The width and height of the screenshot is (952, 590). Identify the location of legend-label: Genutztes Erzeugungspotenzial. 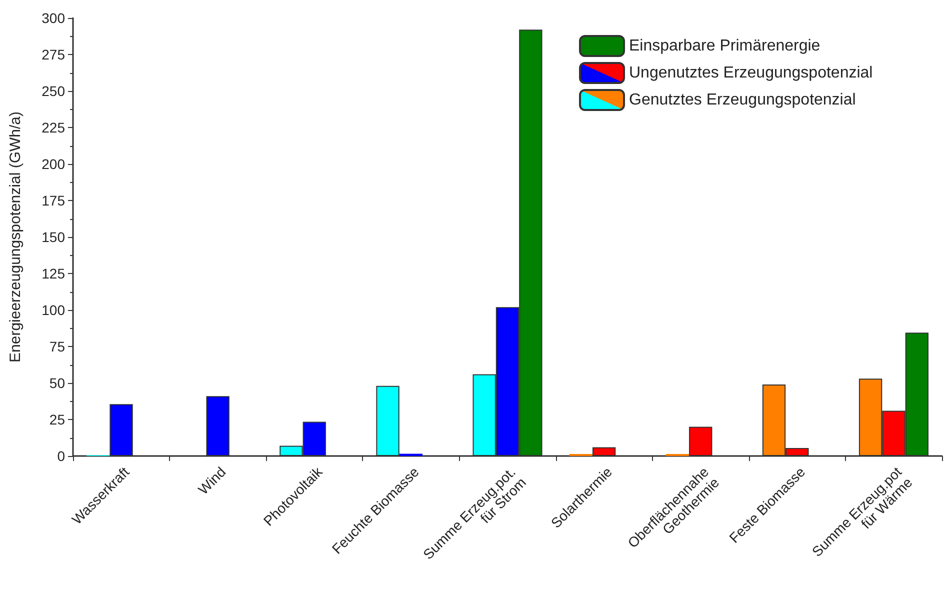
(742, 100).